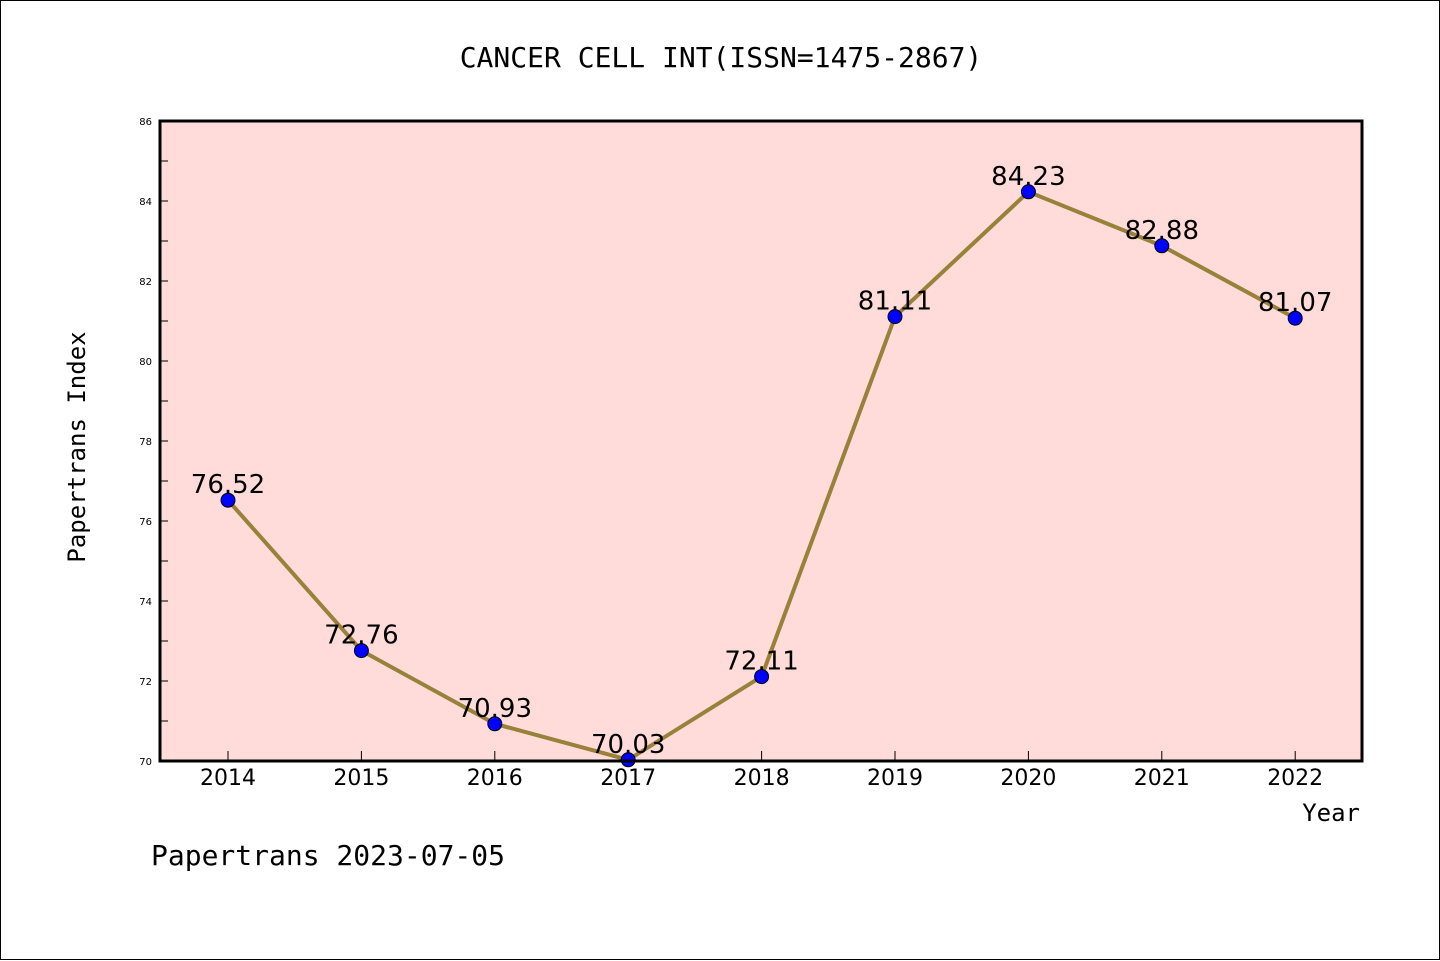 This screenshot has width=1440, height=961. What do you see at coordinates (145, 522) in the screenshot?
I see `y-tick-label: 76` at bounding box center [145, 522].